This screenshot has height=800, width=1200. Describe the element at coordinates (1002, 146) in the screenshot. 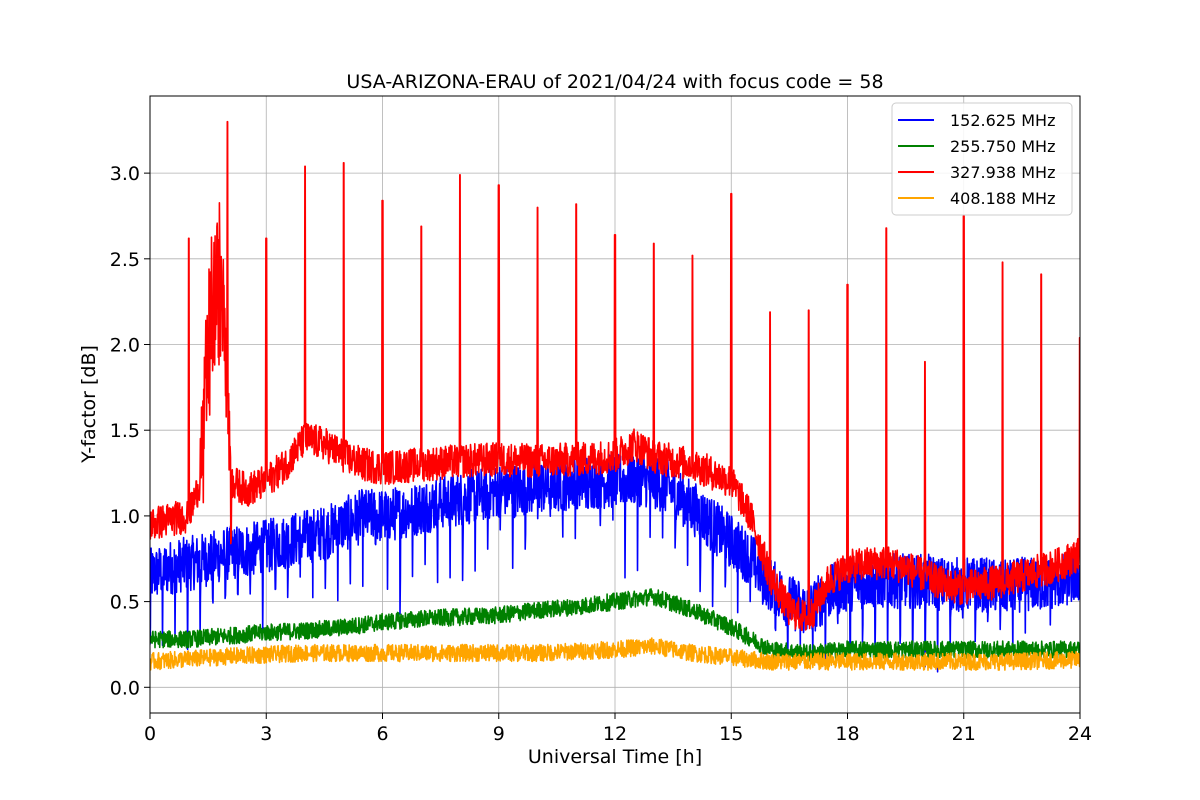

I see `legend-label: 255.750 MHz` at that location.